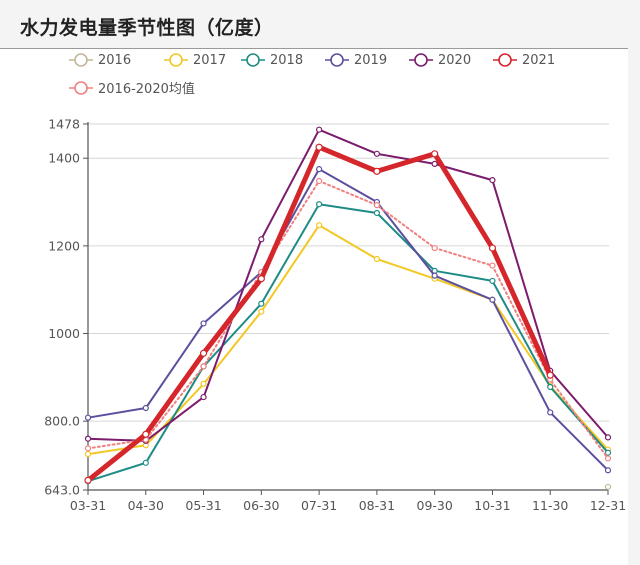 This screenshot has width=640, height=565. Describe the element at coordinates (62, 421) in the screenshot. I see `y-axis-label: 800.0` at that location.